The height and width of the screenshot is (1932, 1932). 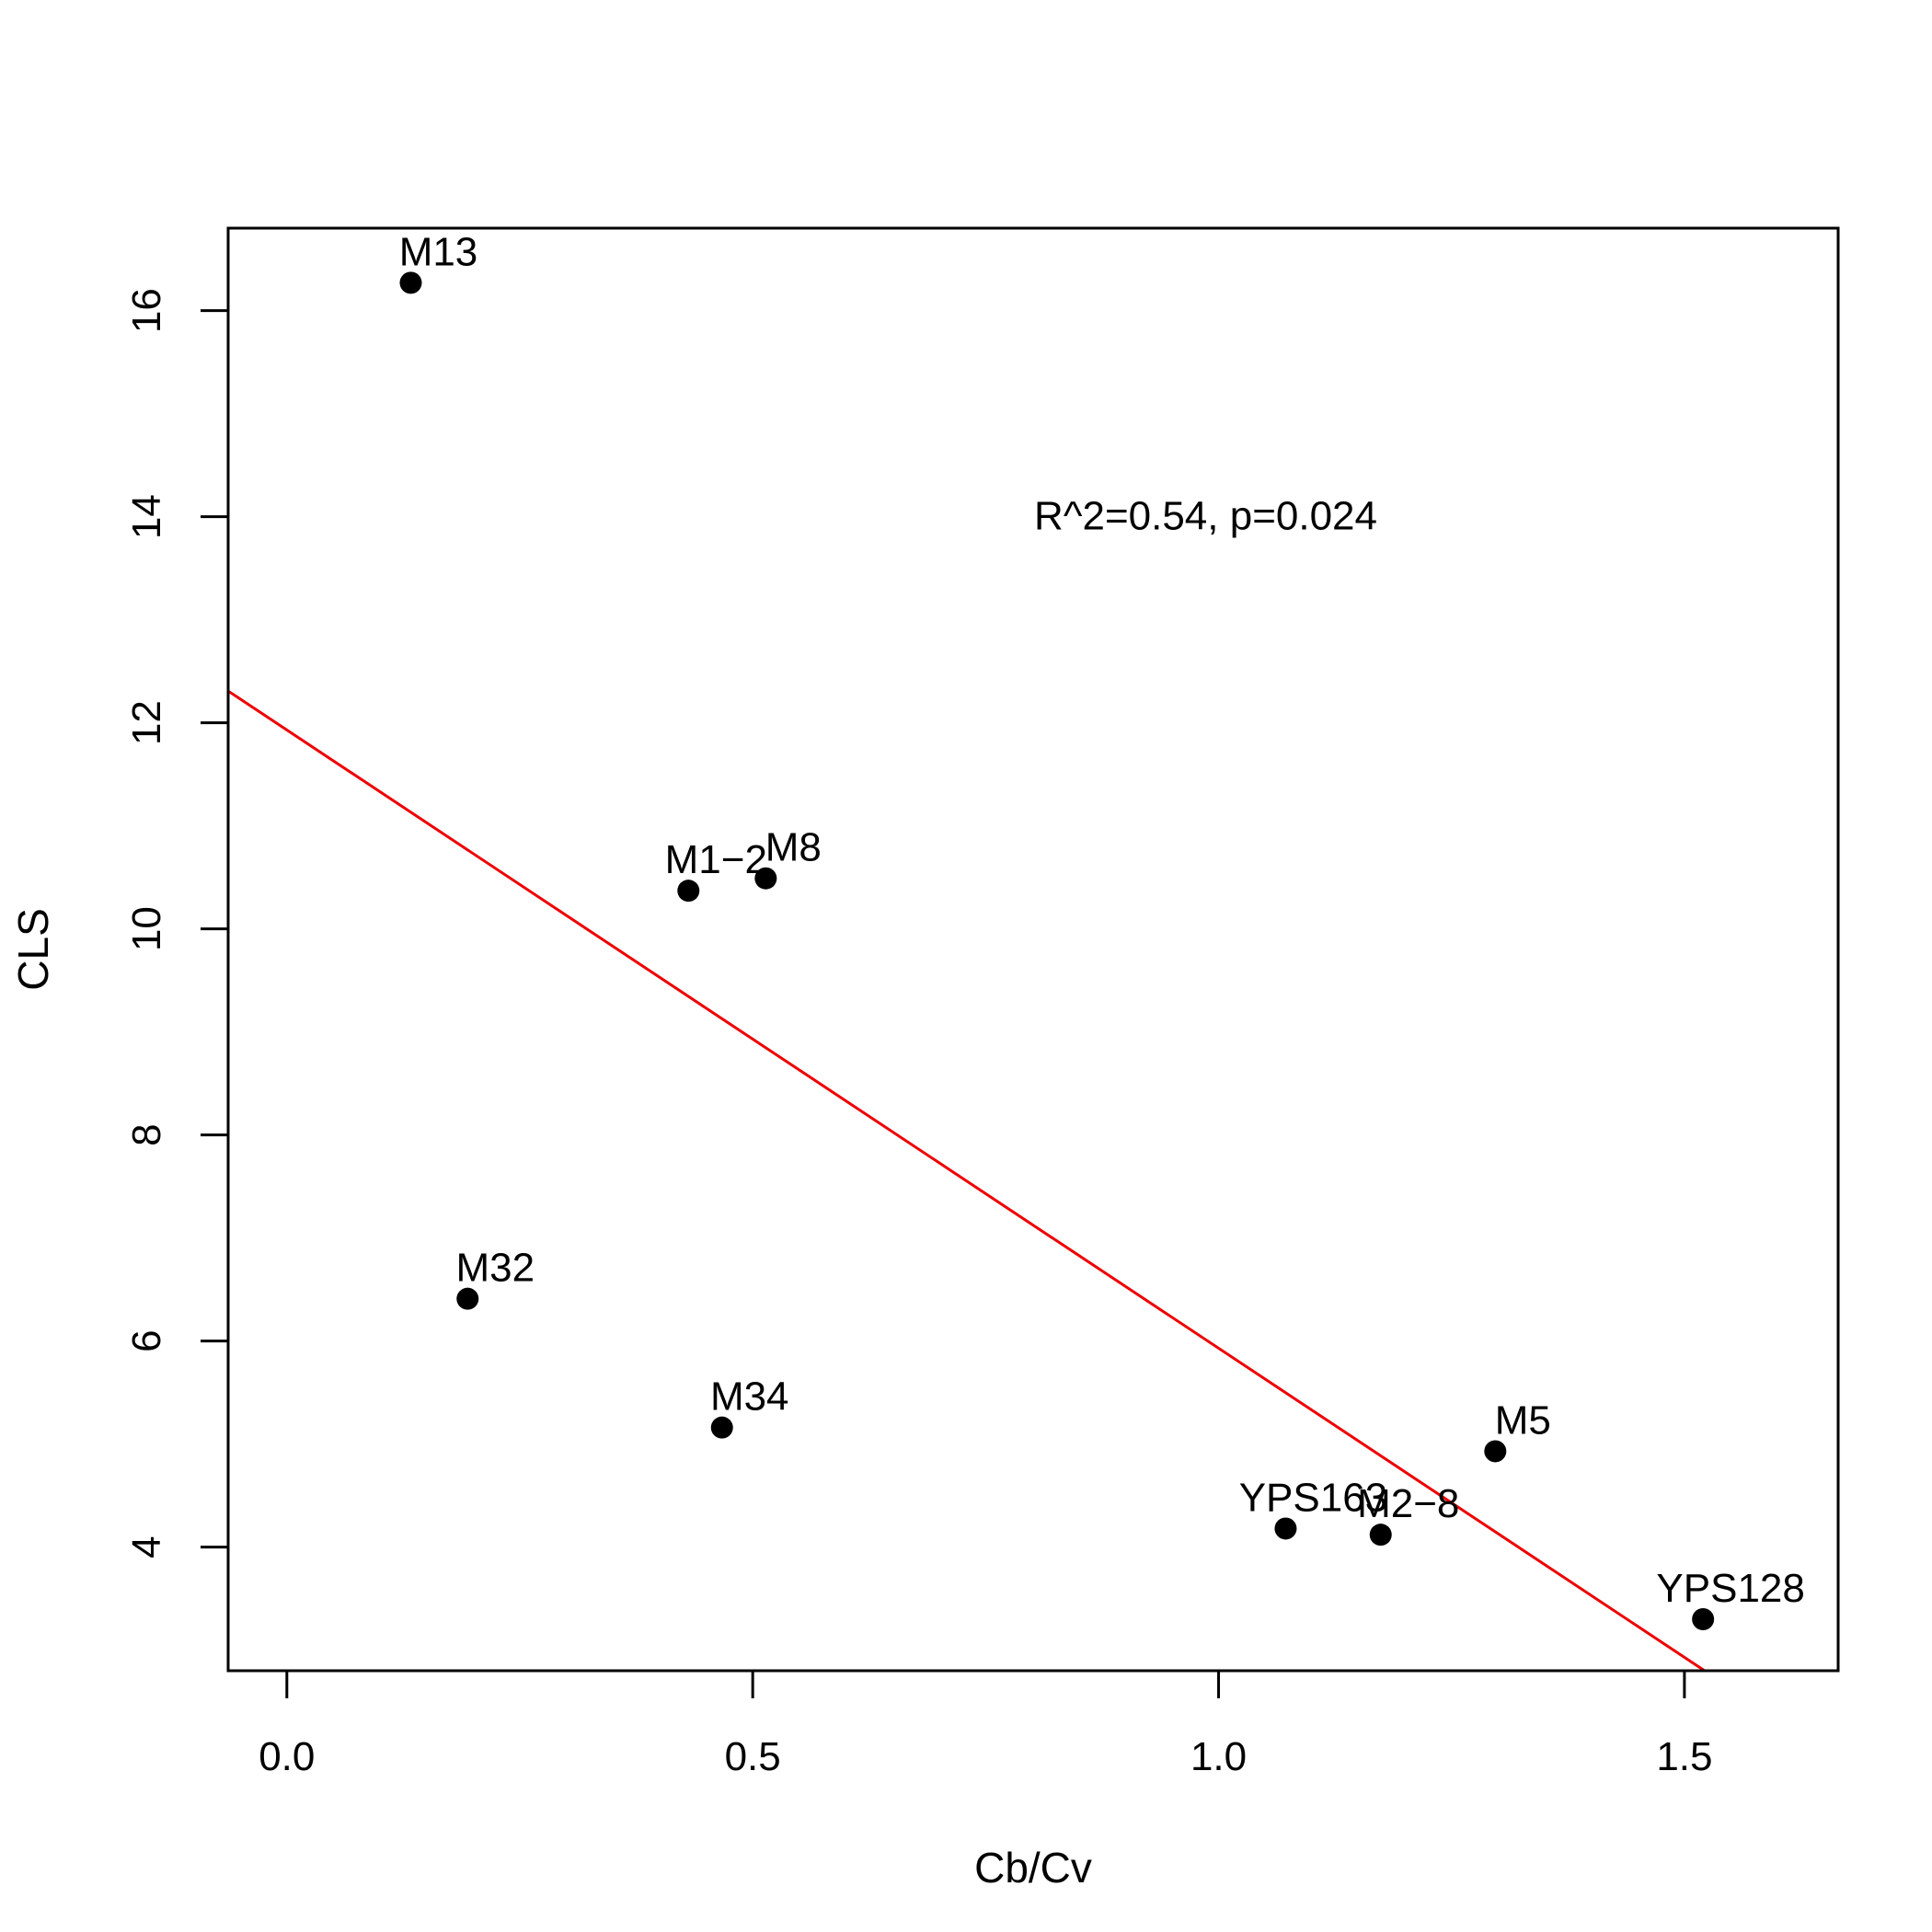 I want to click on point-label: M2−8, so click(x=1408, y=1503).